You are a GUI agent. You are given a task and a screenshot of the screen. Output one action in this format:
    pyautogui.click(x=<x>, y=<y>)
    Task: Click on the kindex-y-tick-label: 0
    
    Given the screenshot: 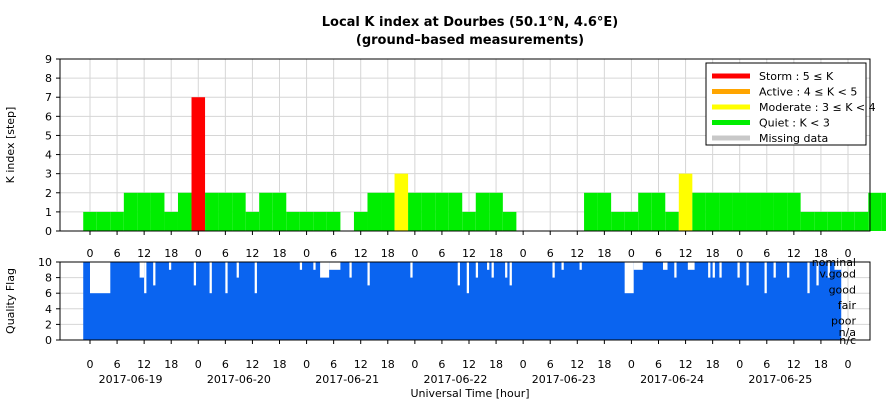 What is the action you would take?
    pyautogui.click(x=48, y=231)
    